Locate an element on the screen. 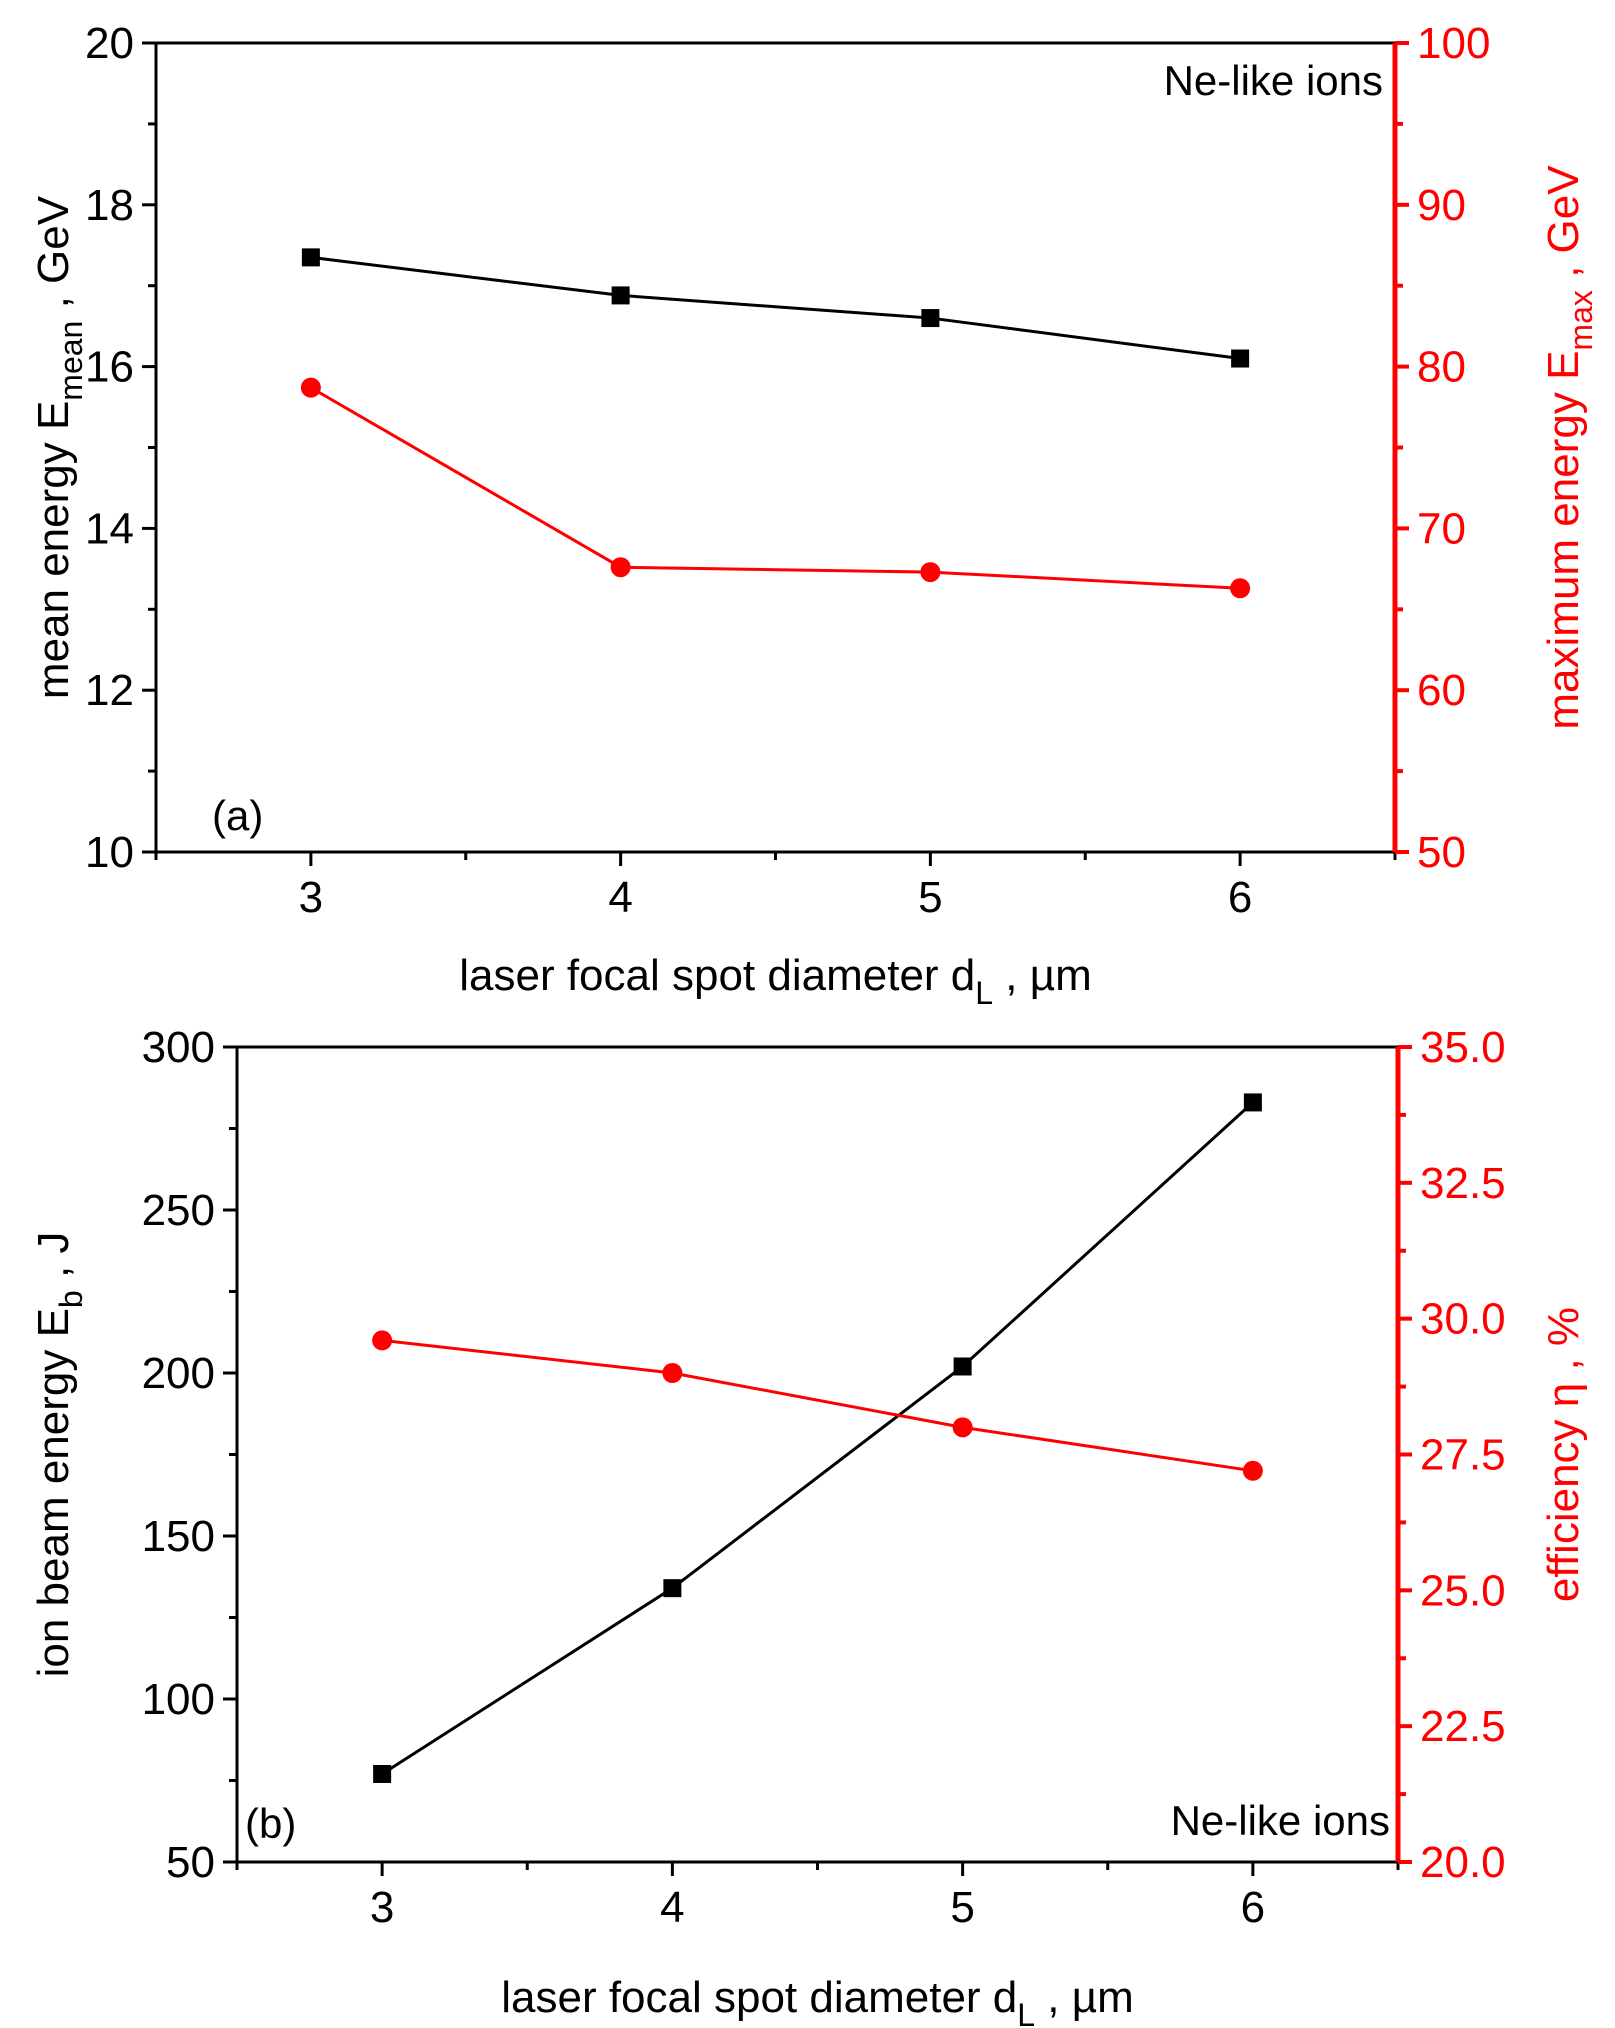  right-y-axis-title-sub: max is located at coordinates (1581, 320).